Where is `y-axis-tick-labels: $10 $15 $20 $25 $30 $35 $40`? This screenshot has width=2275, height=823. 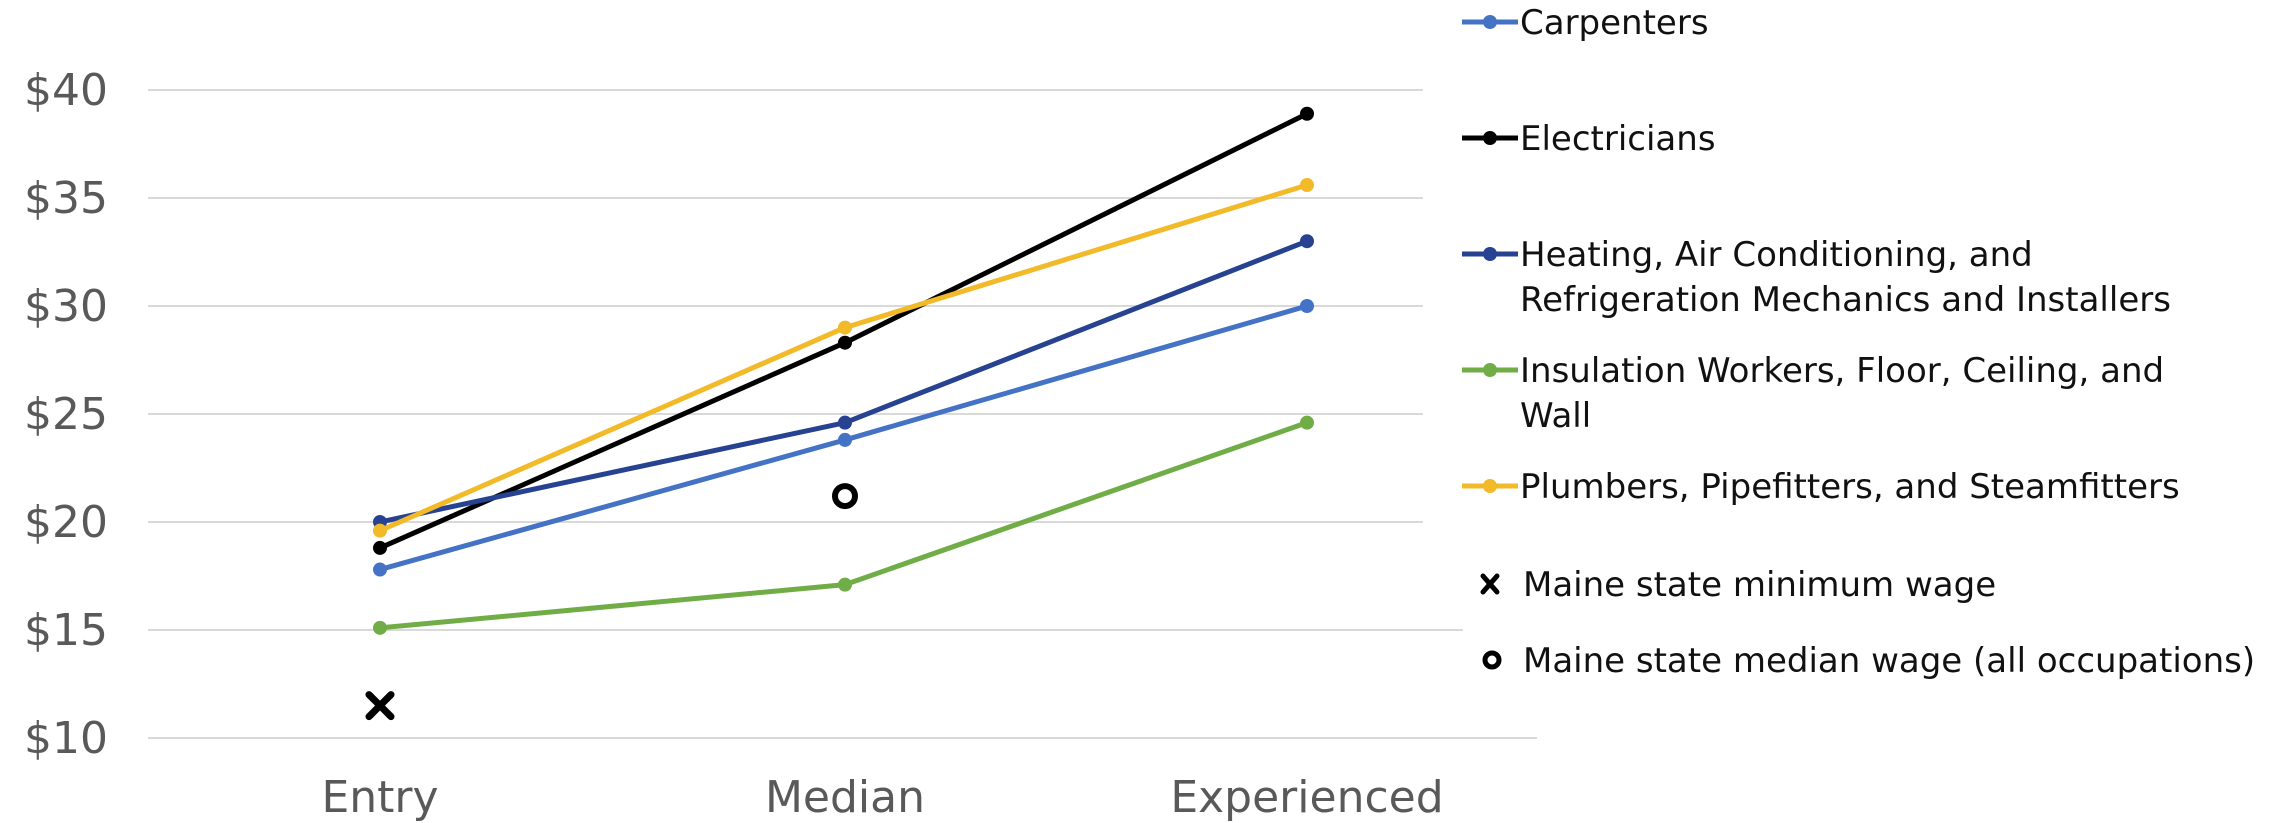 y-axis-tick-labels: $10 $15 $20 $25 $30 $35 $40 is located at coordinates (66, 414).